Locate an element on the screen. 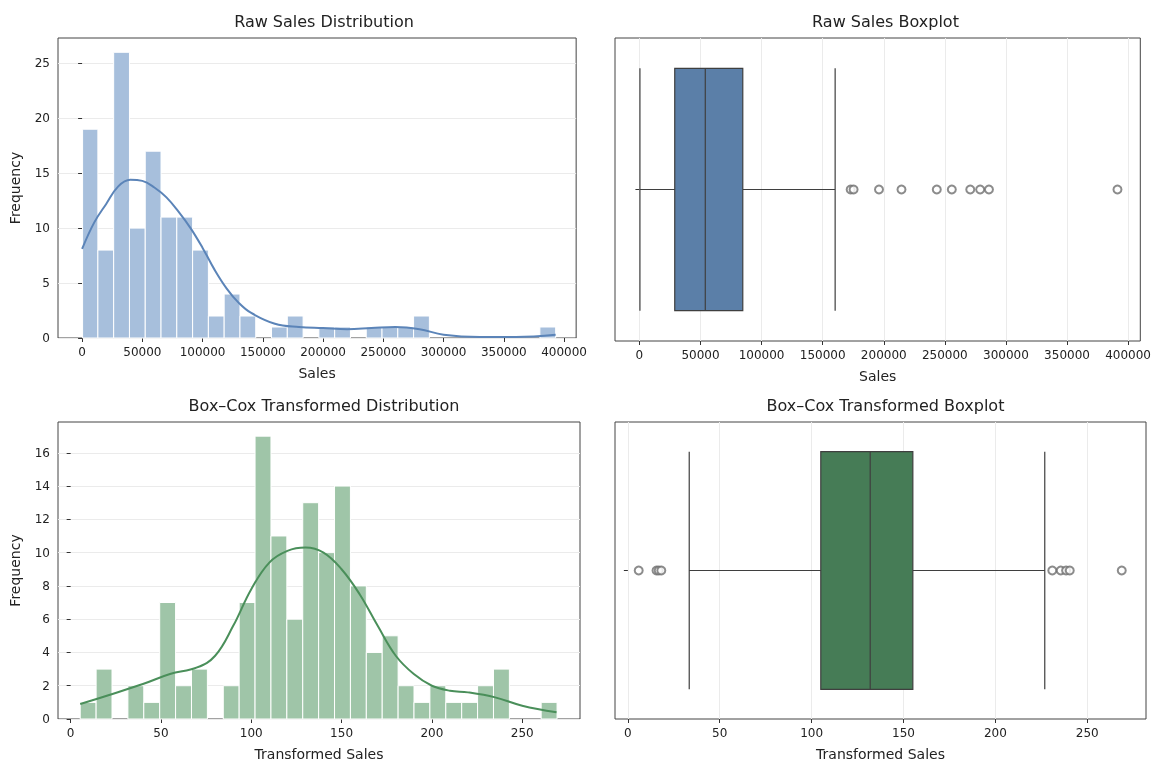  chart-title: Box–Cox Transformed Distribution is located at coordinates (324, 405).